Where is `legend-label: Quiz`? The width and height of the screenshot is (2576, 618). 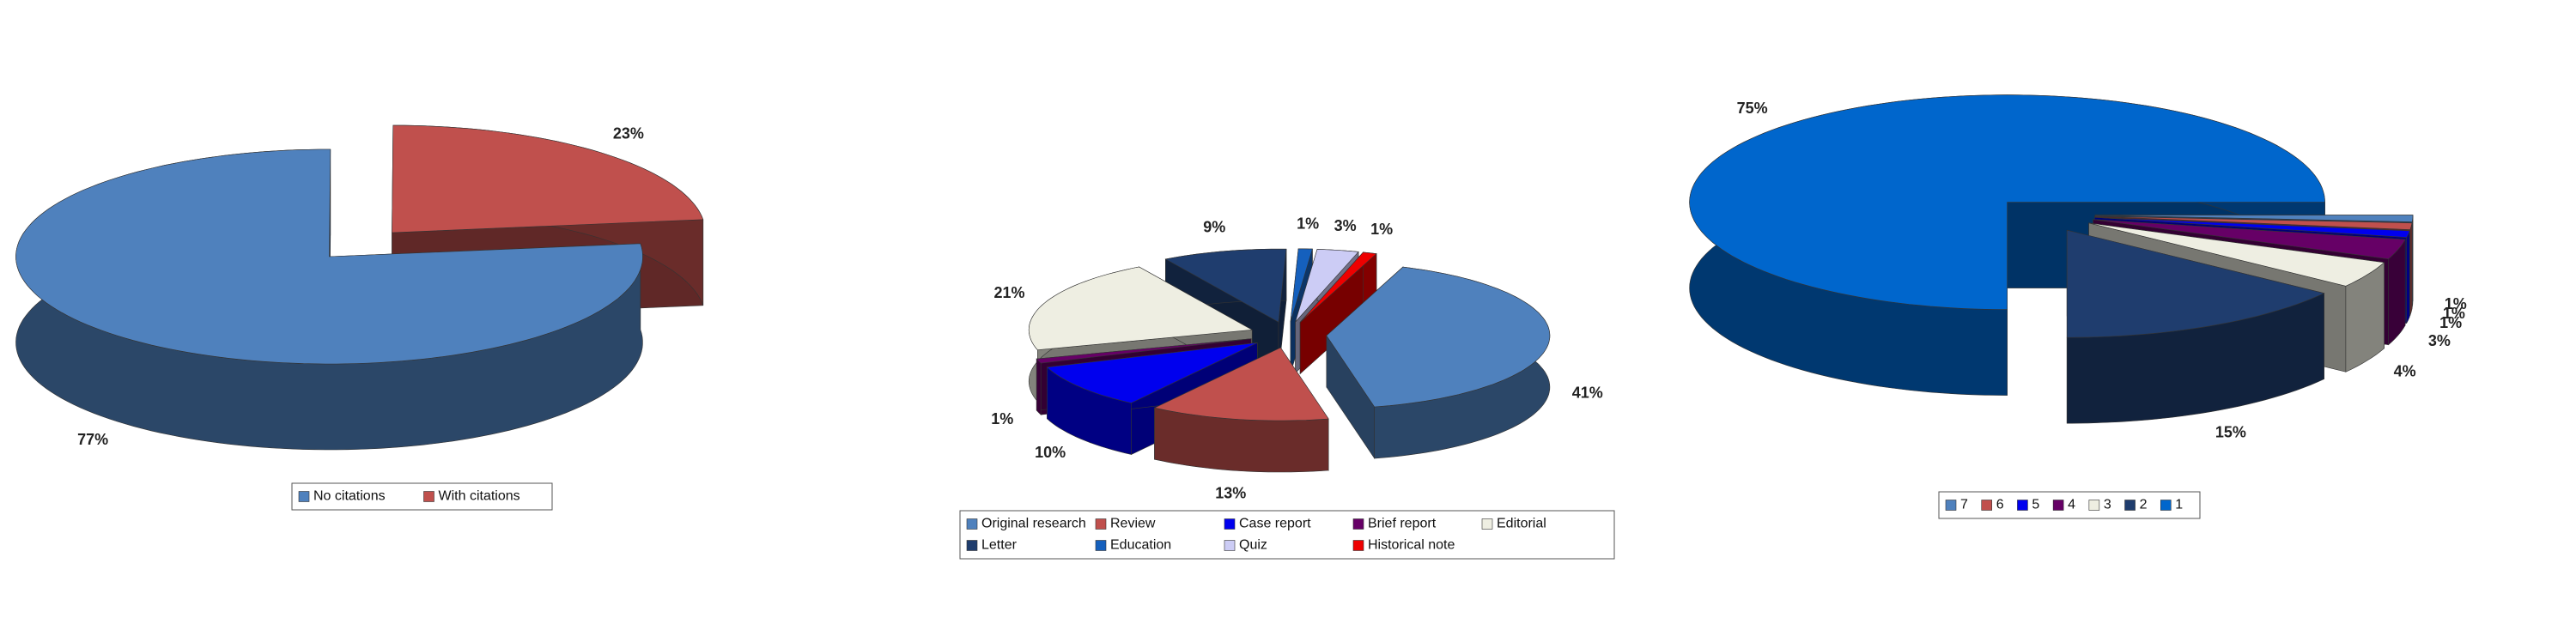 legend-label: Quiz is located at coordinates (1253, 545).